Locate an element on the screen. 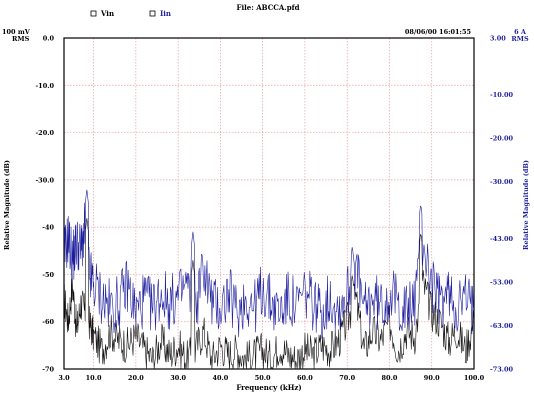  y-axis-label-right: Relative Magnitude (dB) is located at coordinates (526, 205).